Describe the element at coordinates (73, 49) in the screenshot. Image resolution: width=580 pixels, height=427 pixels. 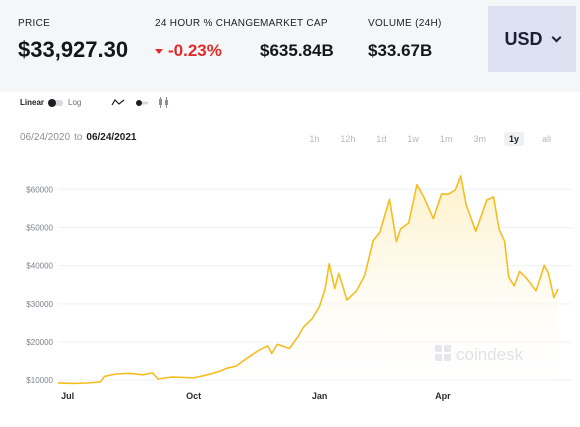
I see `price-value: $33,927.30` at that location.